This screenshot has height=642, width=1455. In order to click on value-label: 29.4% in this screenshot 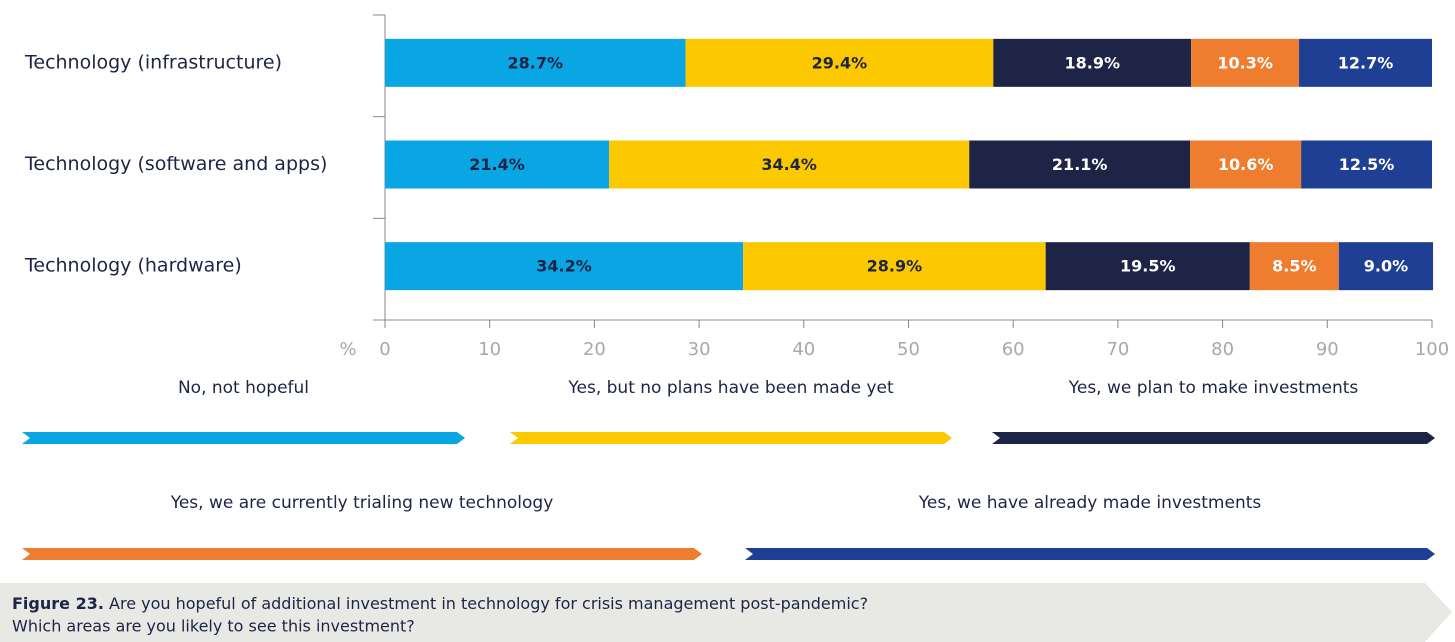, I will do `click(840, 62)`.